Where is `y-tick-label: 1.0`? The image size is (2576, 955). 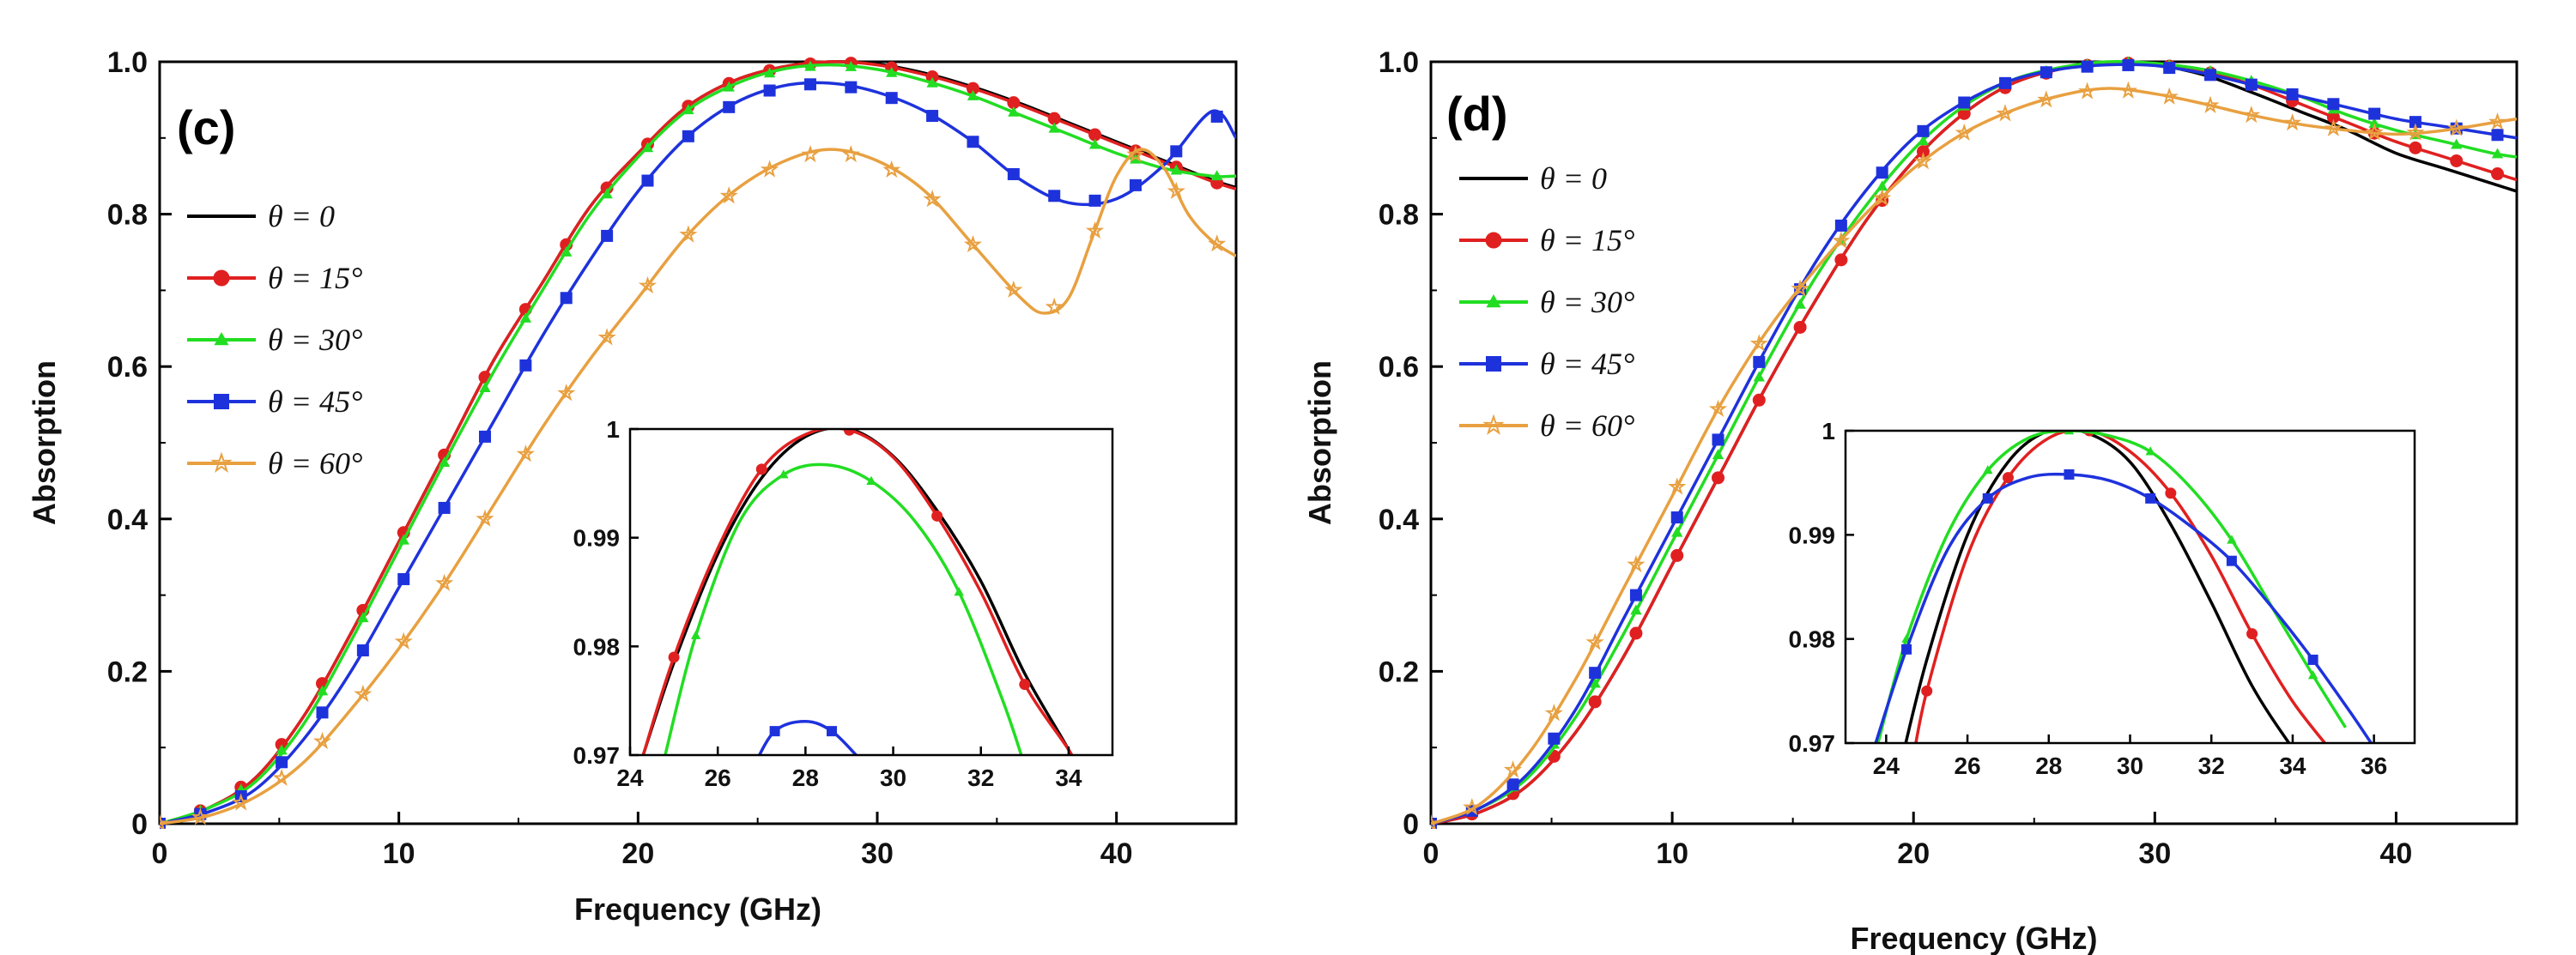
y-tick-label: 1.0 is located at coordinates (127, 62).